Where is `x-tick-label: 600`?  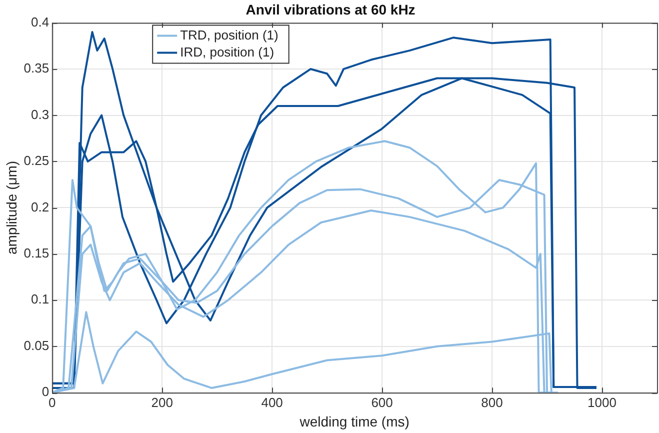 x-tick-label: 600 is located at coordinates (382, 402).